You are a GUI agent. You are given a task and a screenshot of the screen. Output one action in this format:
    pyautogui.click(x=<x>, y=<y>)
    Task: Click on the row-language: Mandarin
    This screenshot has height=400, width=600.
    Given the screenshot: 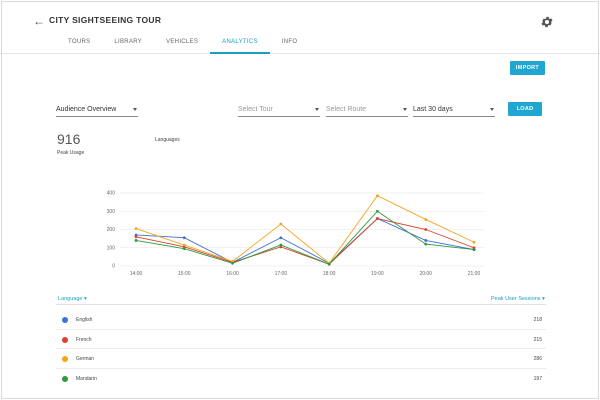 What is the action you would take?
    pyautogui.click(x=86, y=378)
    